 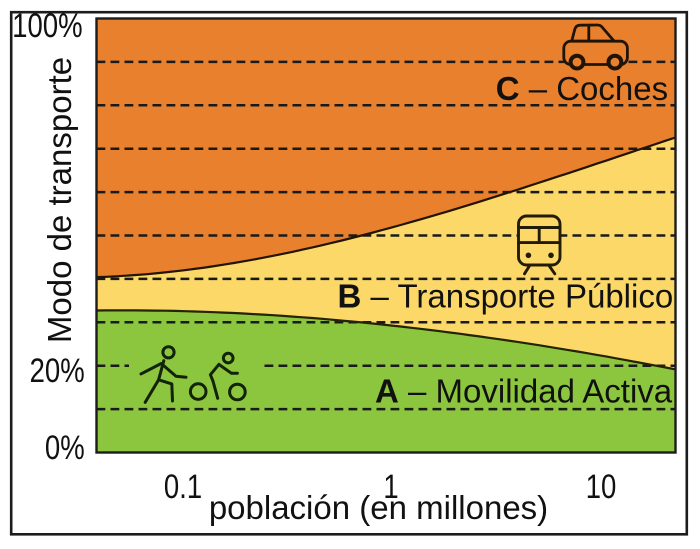 I want to click on svg-text: A – Movilidad Activa, so click(x=524, y=391).